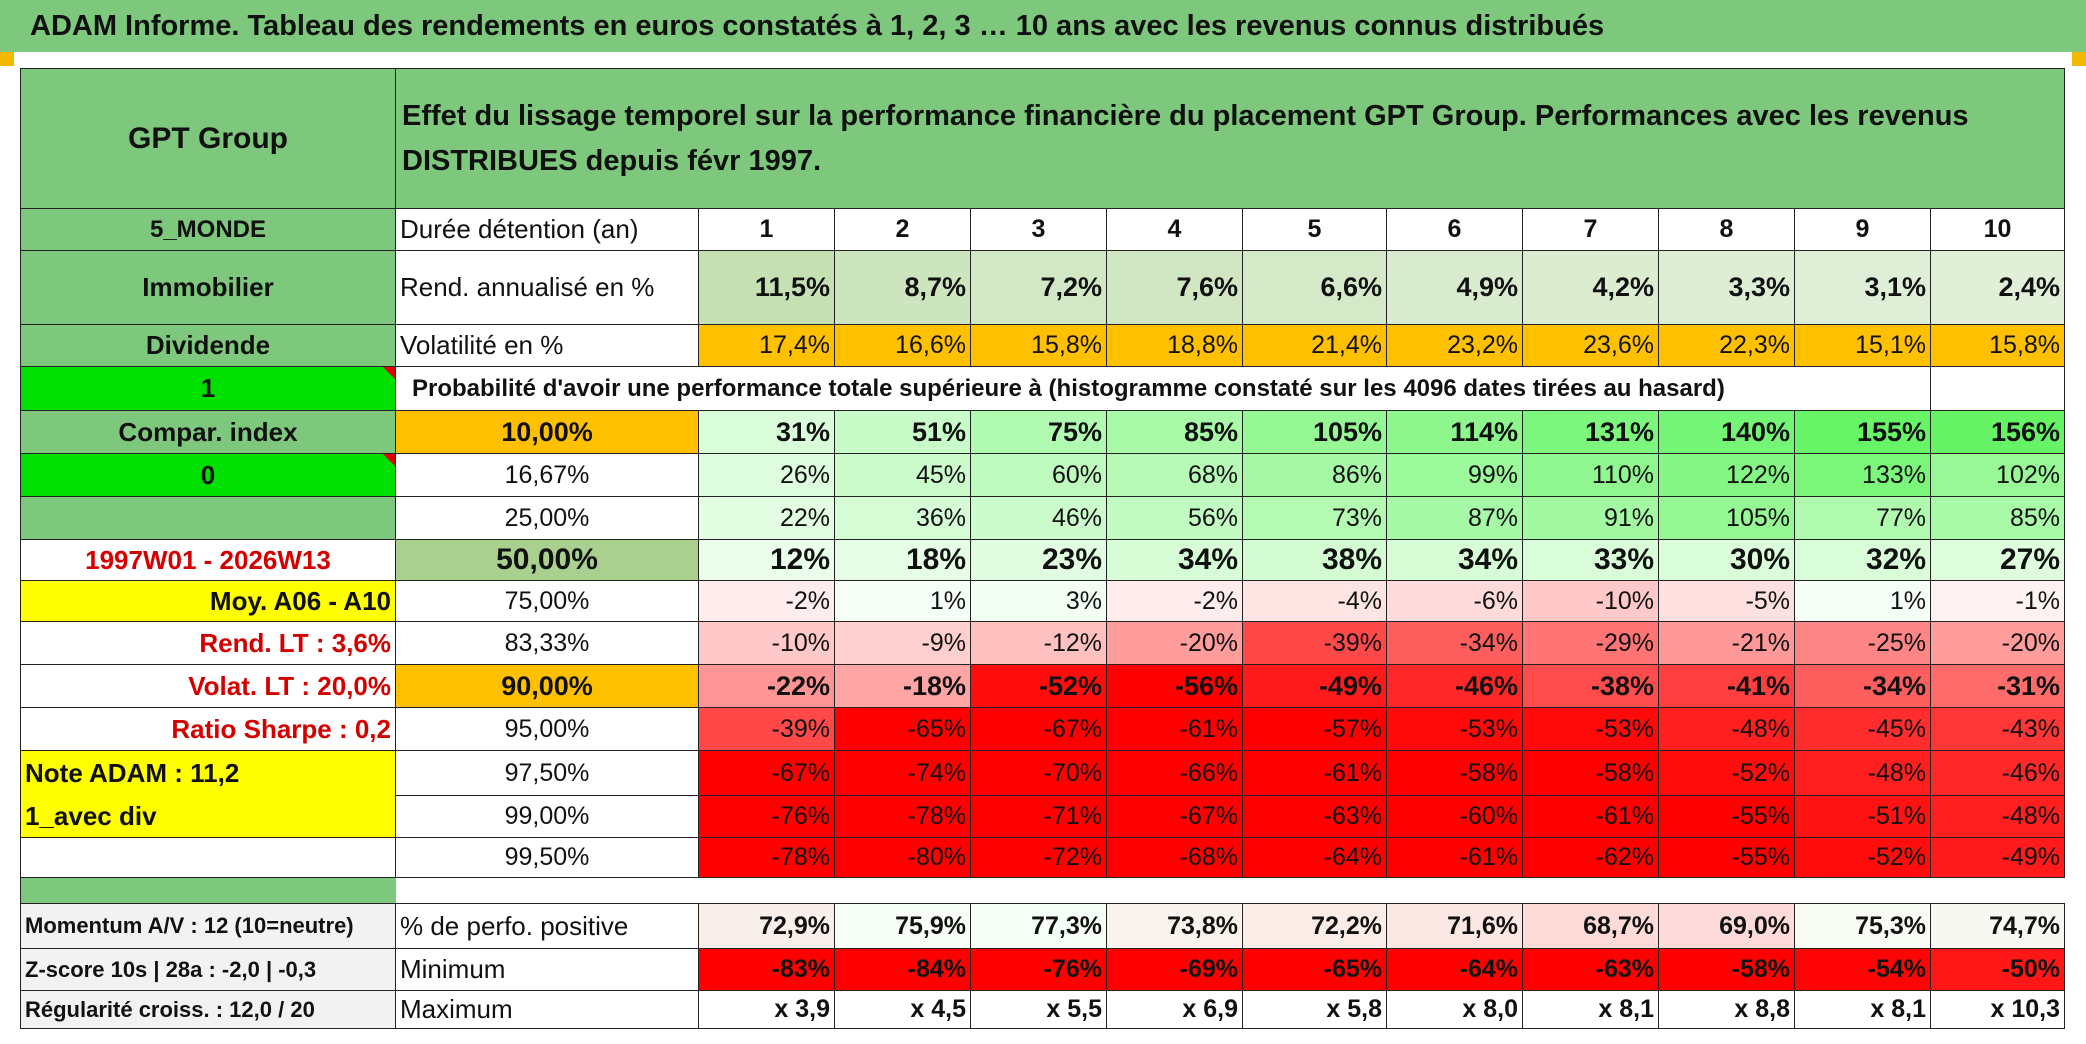 The height and width of the screenshot is (1044, 2086). What do you see at coordinates (1998, 230) in the screenshot?
I see `duration-header: 10` at bounding box center [1998, 230].